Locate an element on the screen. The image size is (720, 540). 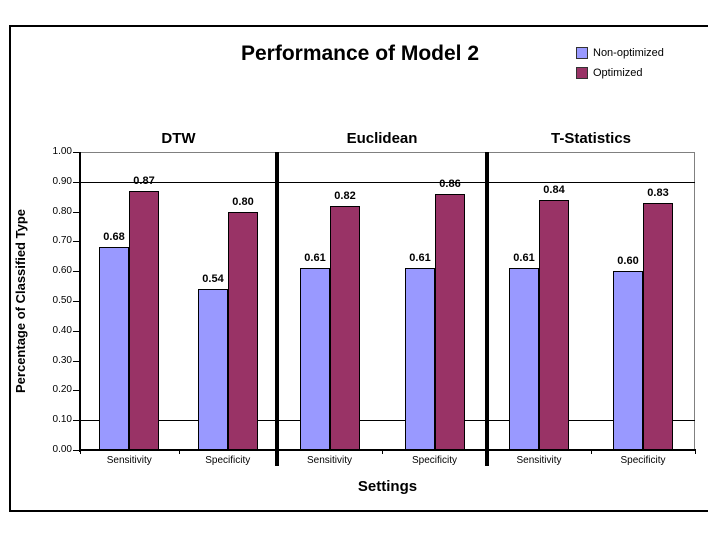
group-header-euclidean: Euclidean is located at coordinates (382, 138).